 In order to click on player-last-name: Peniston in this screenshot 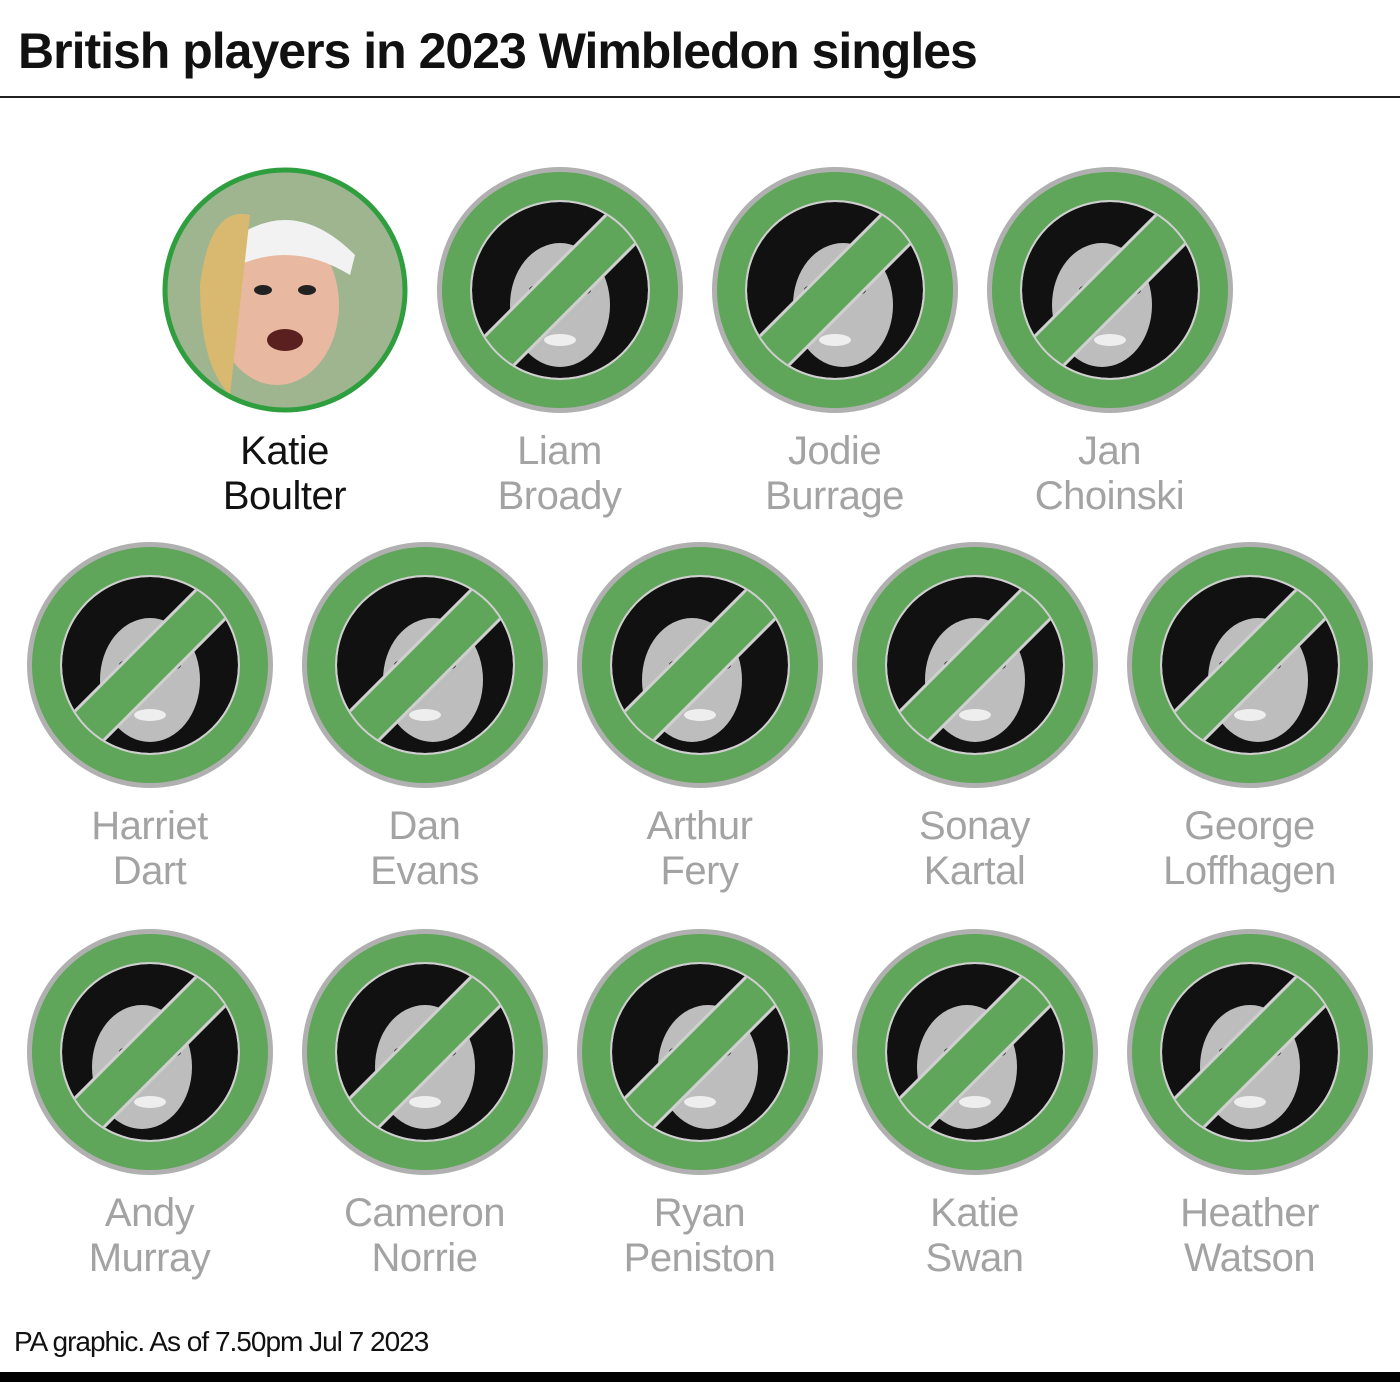, I will do `click(699, 1258)`.